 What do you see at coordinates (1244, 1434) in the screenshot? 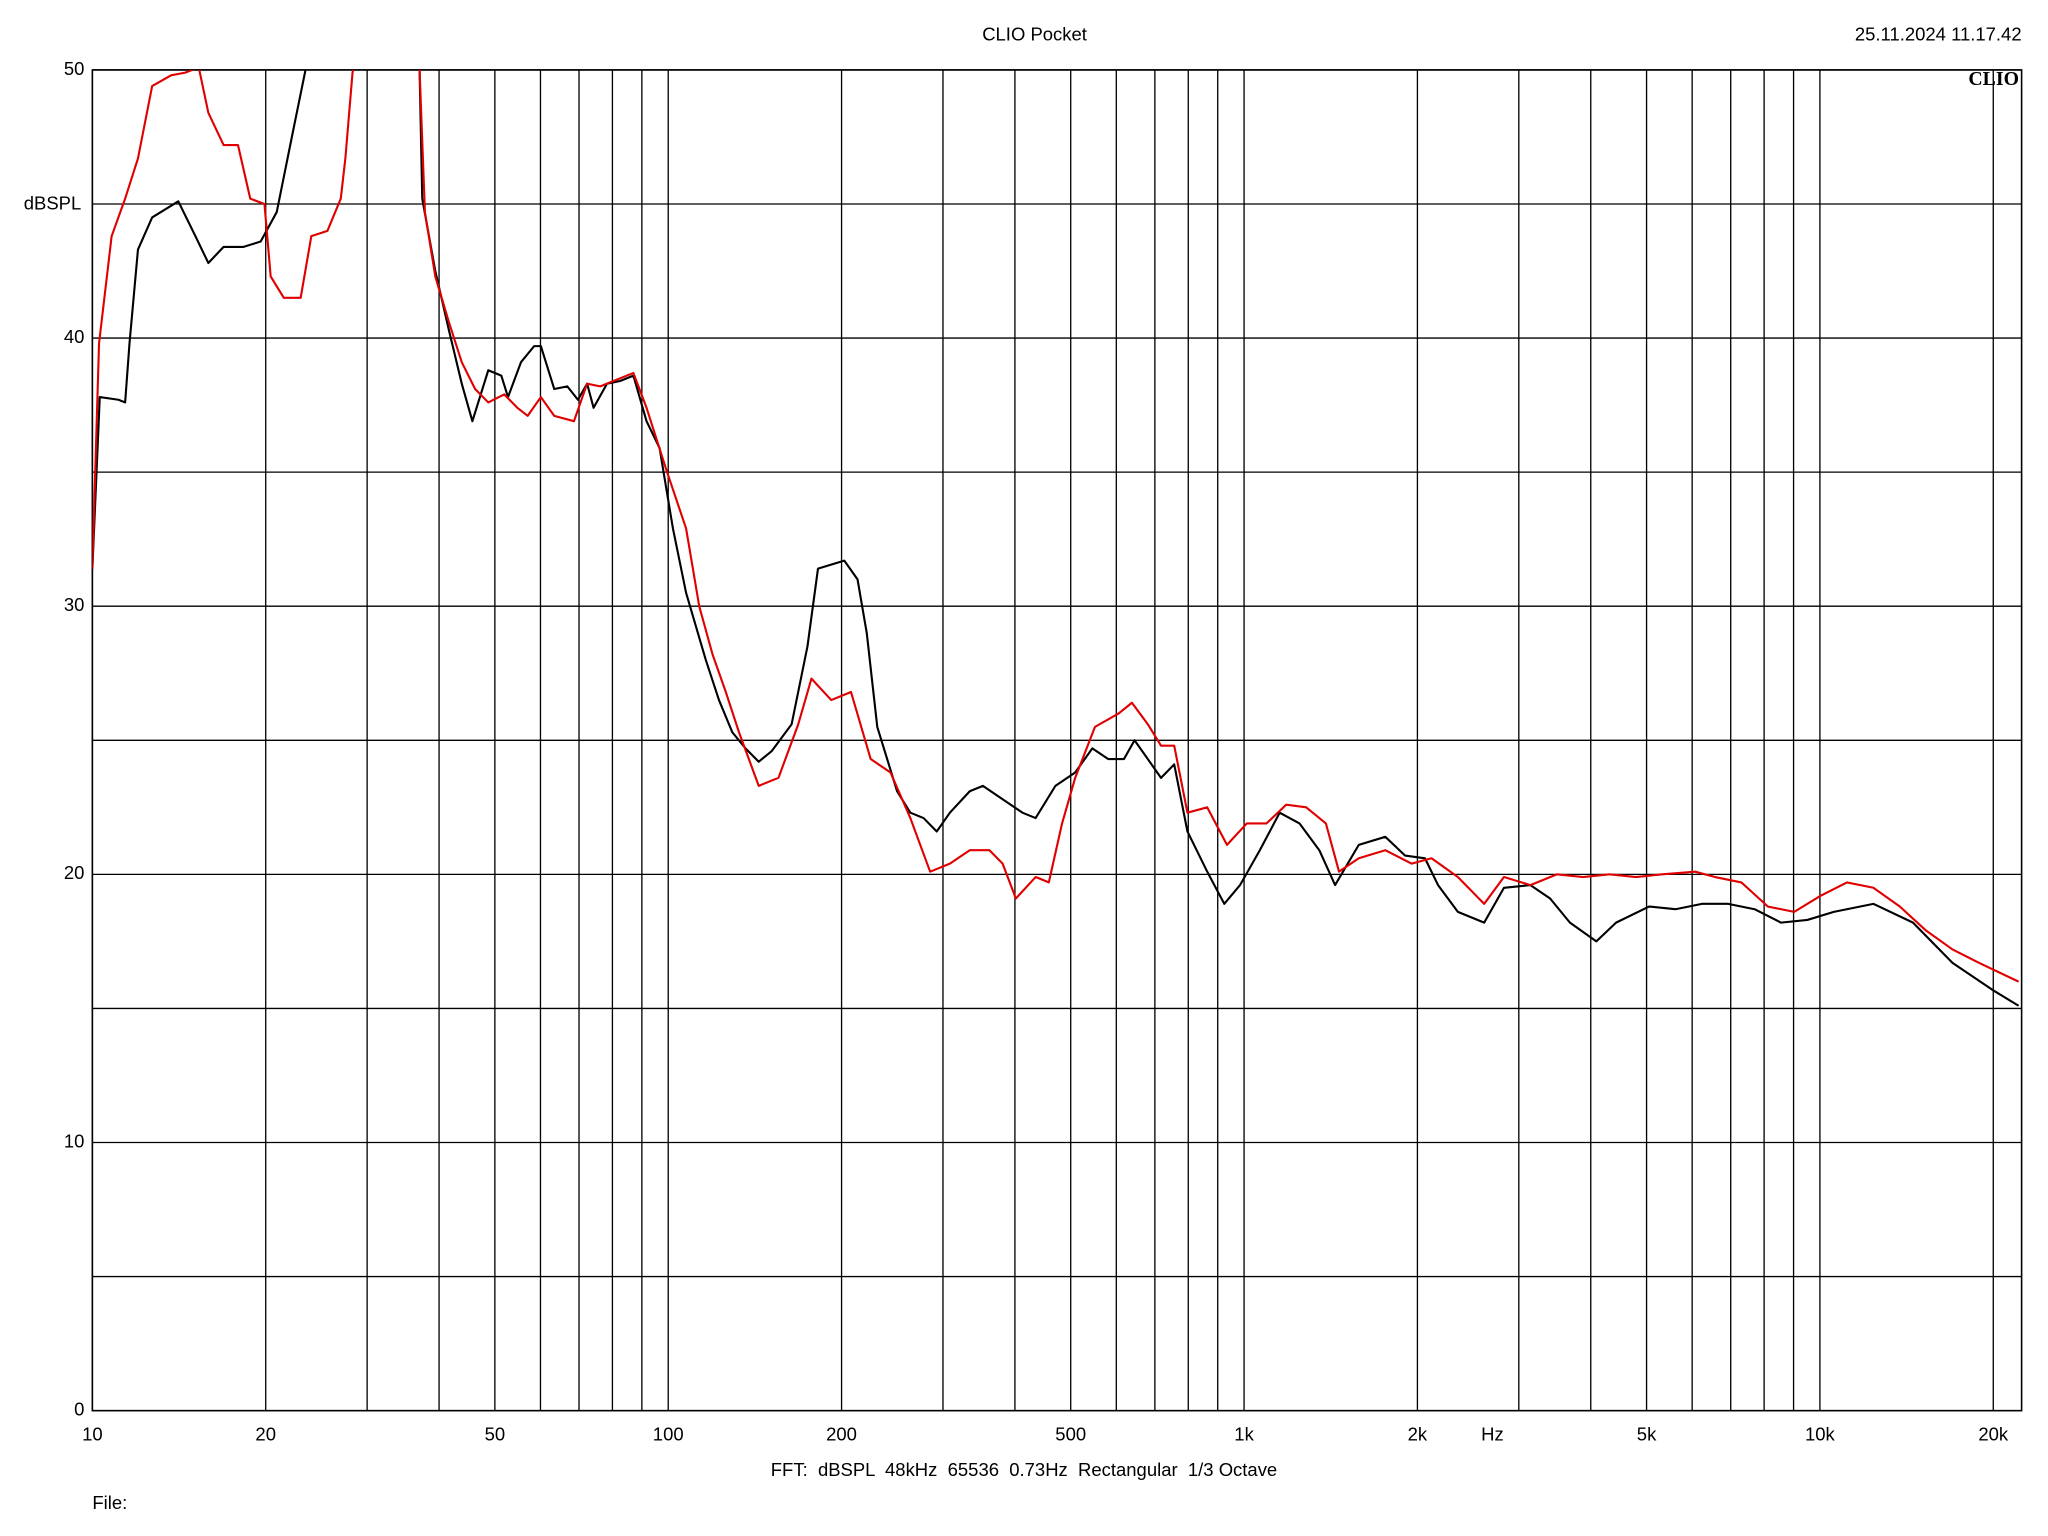
I see `x-tick-label: 1k` at bounding box center [1244, 1434].